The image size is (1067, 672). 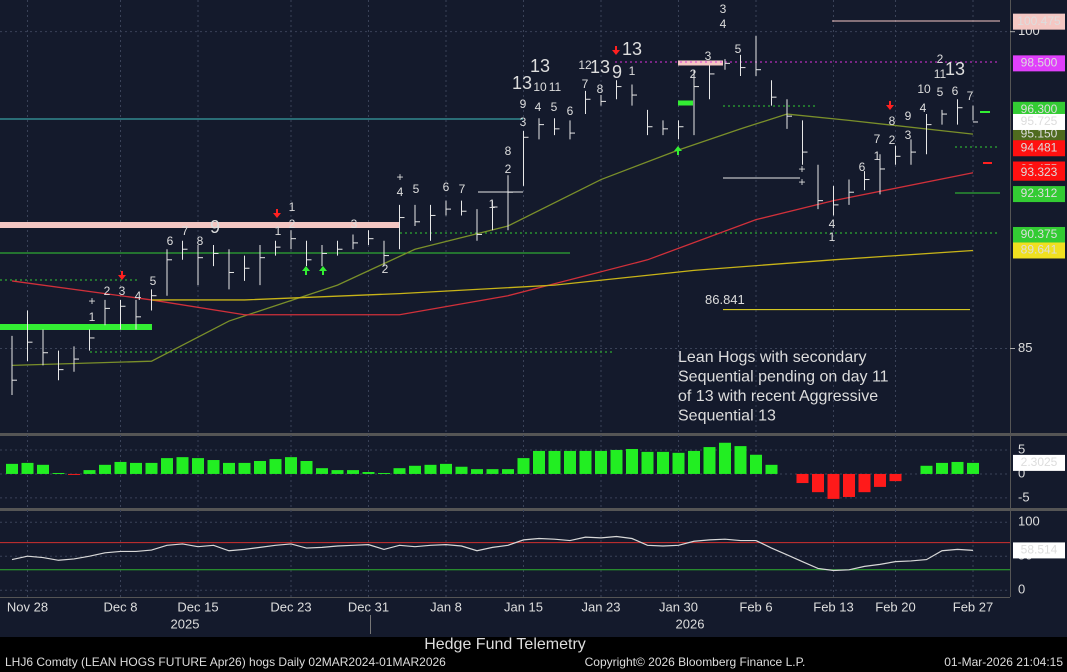 What do you see at coordinates (533, 654) in the screenshot?
I see `footer-background` at bounding box center [533, 654].